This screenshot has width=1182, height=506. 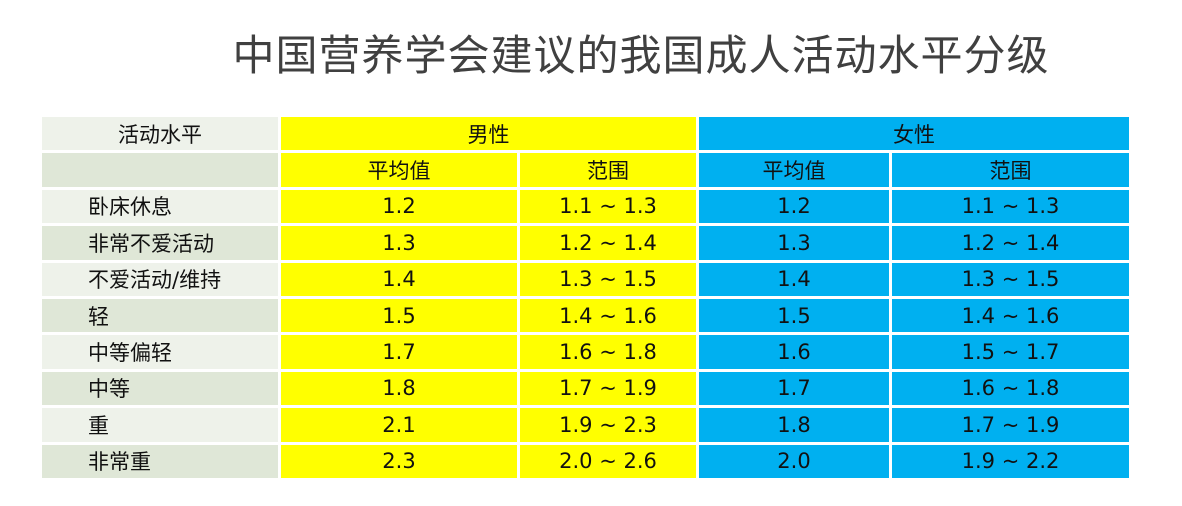 I want to click on title: 中国营养学会建议的我国成人活动水平分级, so click(x=641, y=55).